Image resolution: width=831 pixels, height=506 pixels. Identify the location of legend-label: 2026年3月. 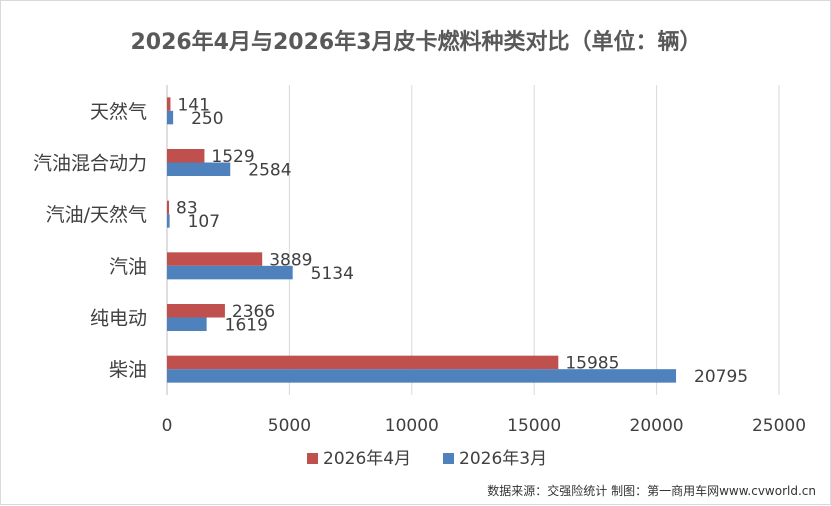
(503, 459).